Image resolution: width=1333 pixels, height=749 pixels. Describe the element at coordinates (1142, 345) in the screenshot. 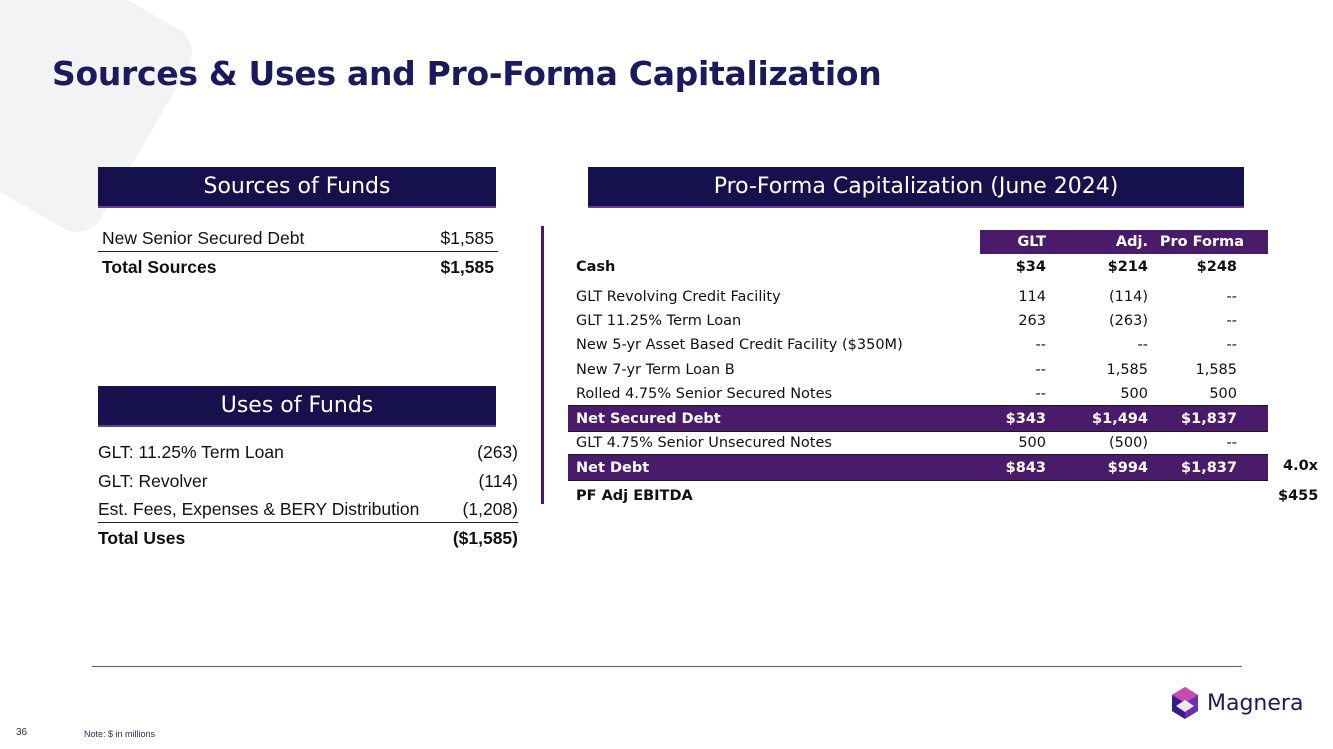

I see `cap-value-adj: --` at that location.